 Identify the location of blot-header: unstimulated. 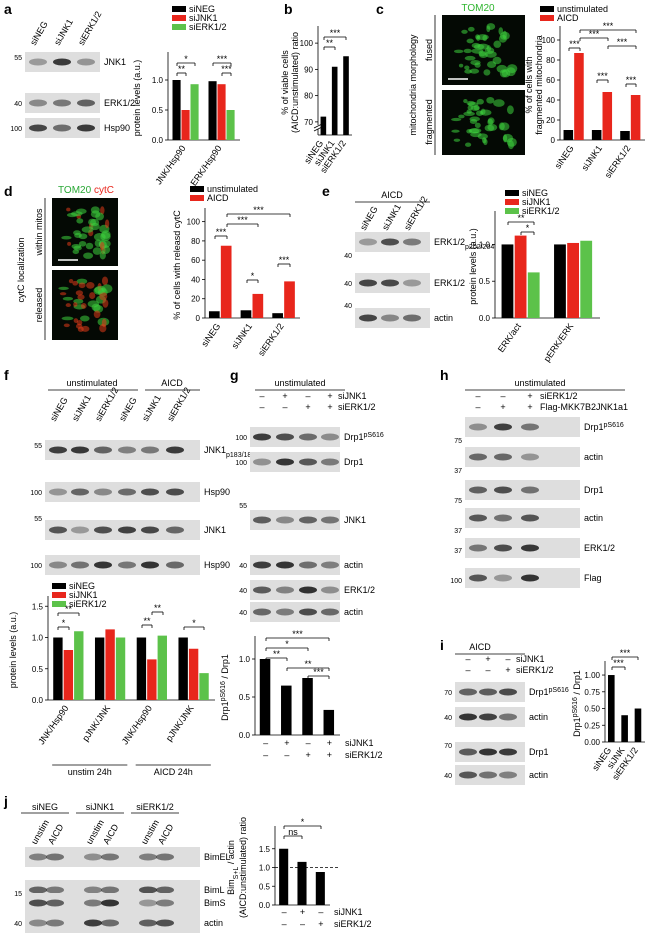
(299, 383).